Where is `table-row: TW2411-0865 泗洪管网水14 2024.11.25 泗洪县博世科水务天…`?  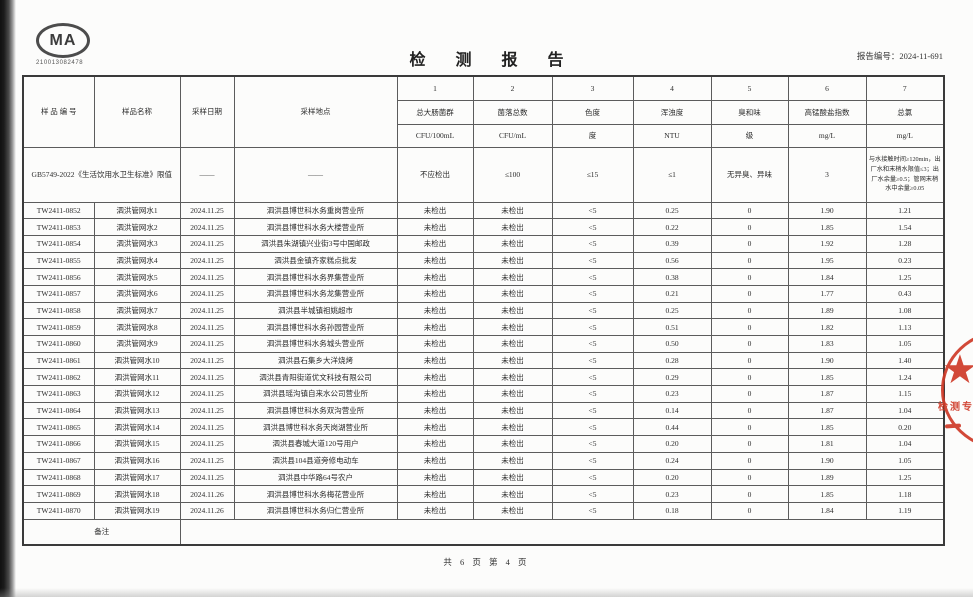
table-row: TW2411-0865 泗洪管网水14 2024.11.25 泗洪县博世科水务天… is located at coordinates (483, 427).